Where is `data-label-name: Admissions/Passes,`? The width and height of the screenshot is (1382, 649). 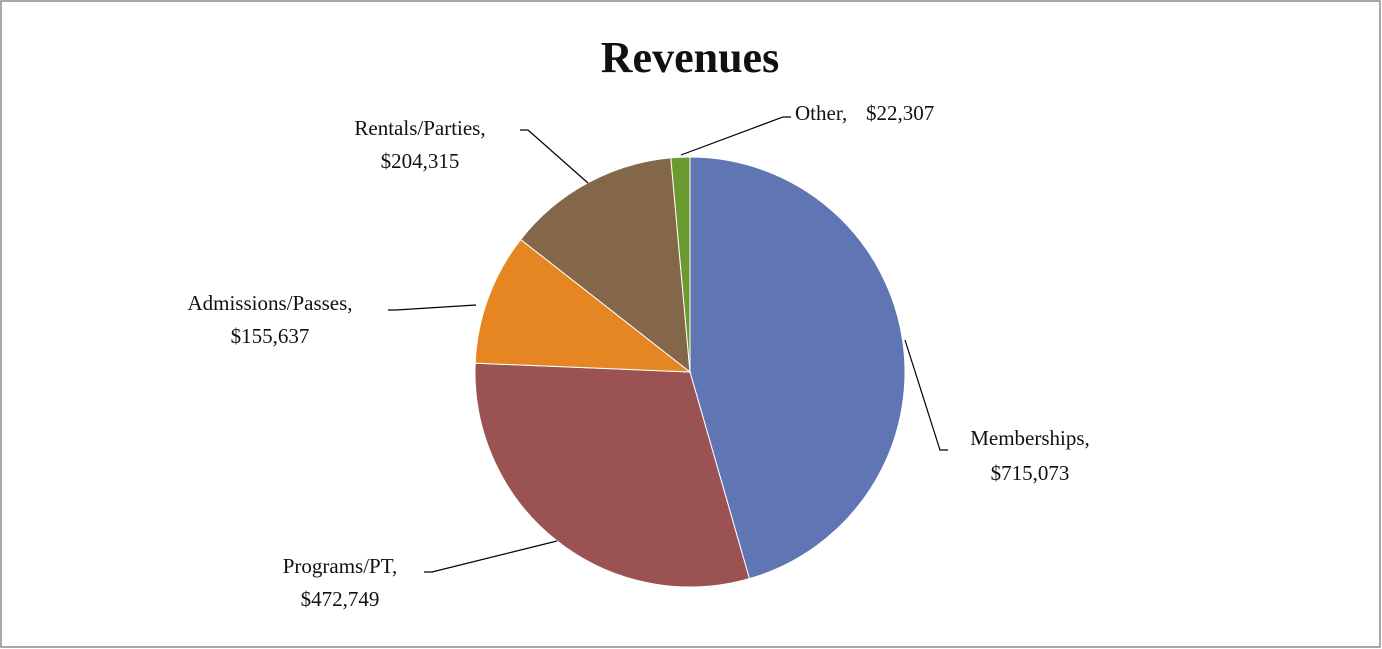
data-label-name: Admissions/Passes, is located at coordinates (269, 303).